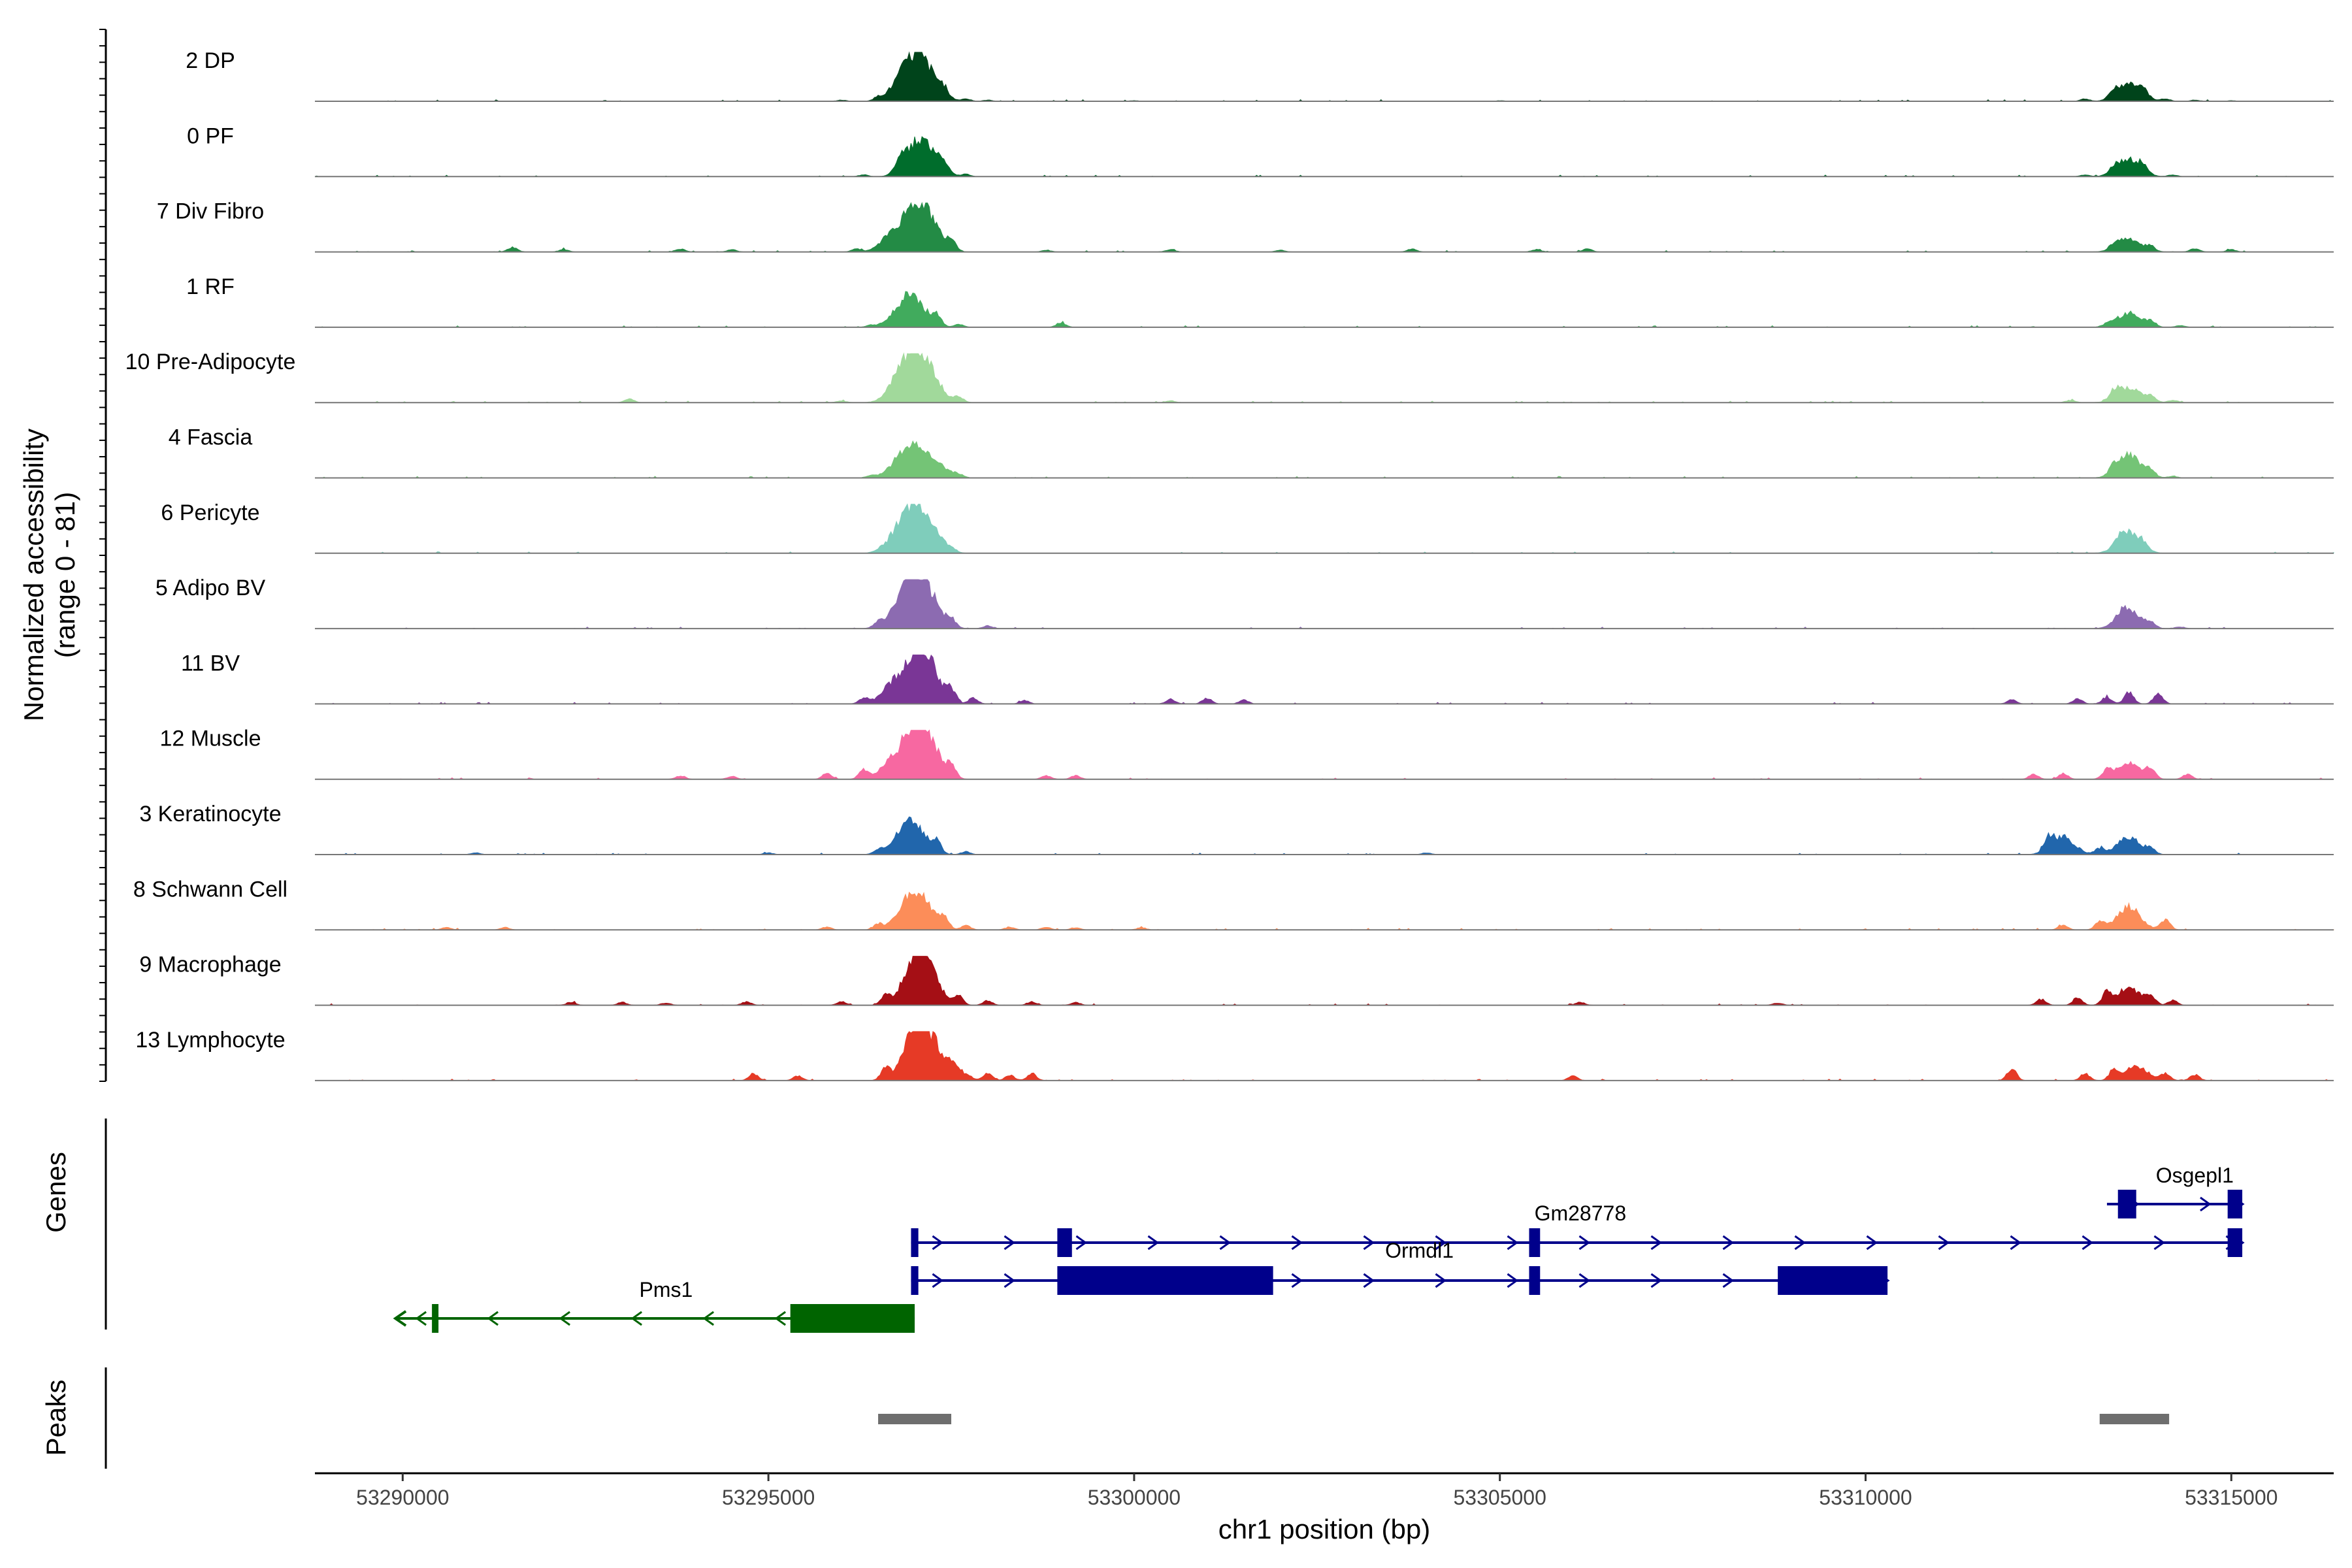 This screenshot has height=1568, width=2352. I want to click on gene-label: Osgepl1, so click(2195, 1175).